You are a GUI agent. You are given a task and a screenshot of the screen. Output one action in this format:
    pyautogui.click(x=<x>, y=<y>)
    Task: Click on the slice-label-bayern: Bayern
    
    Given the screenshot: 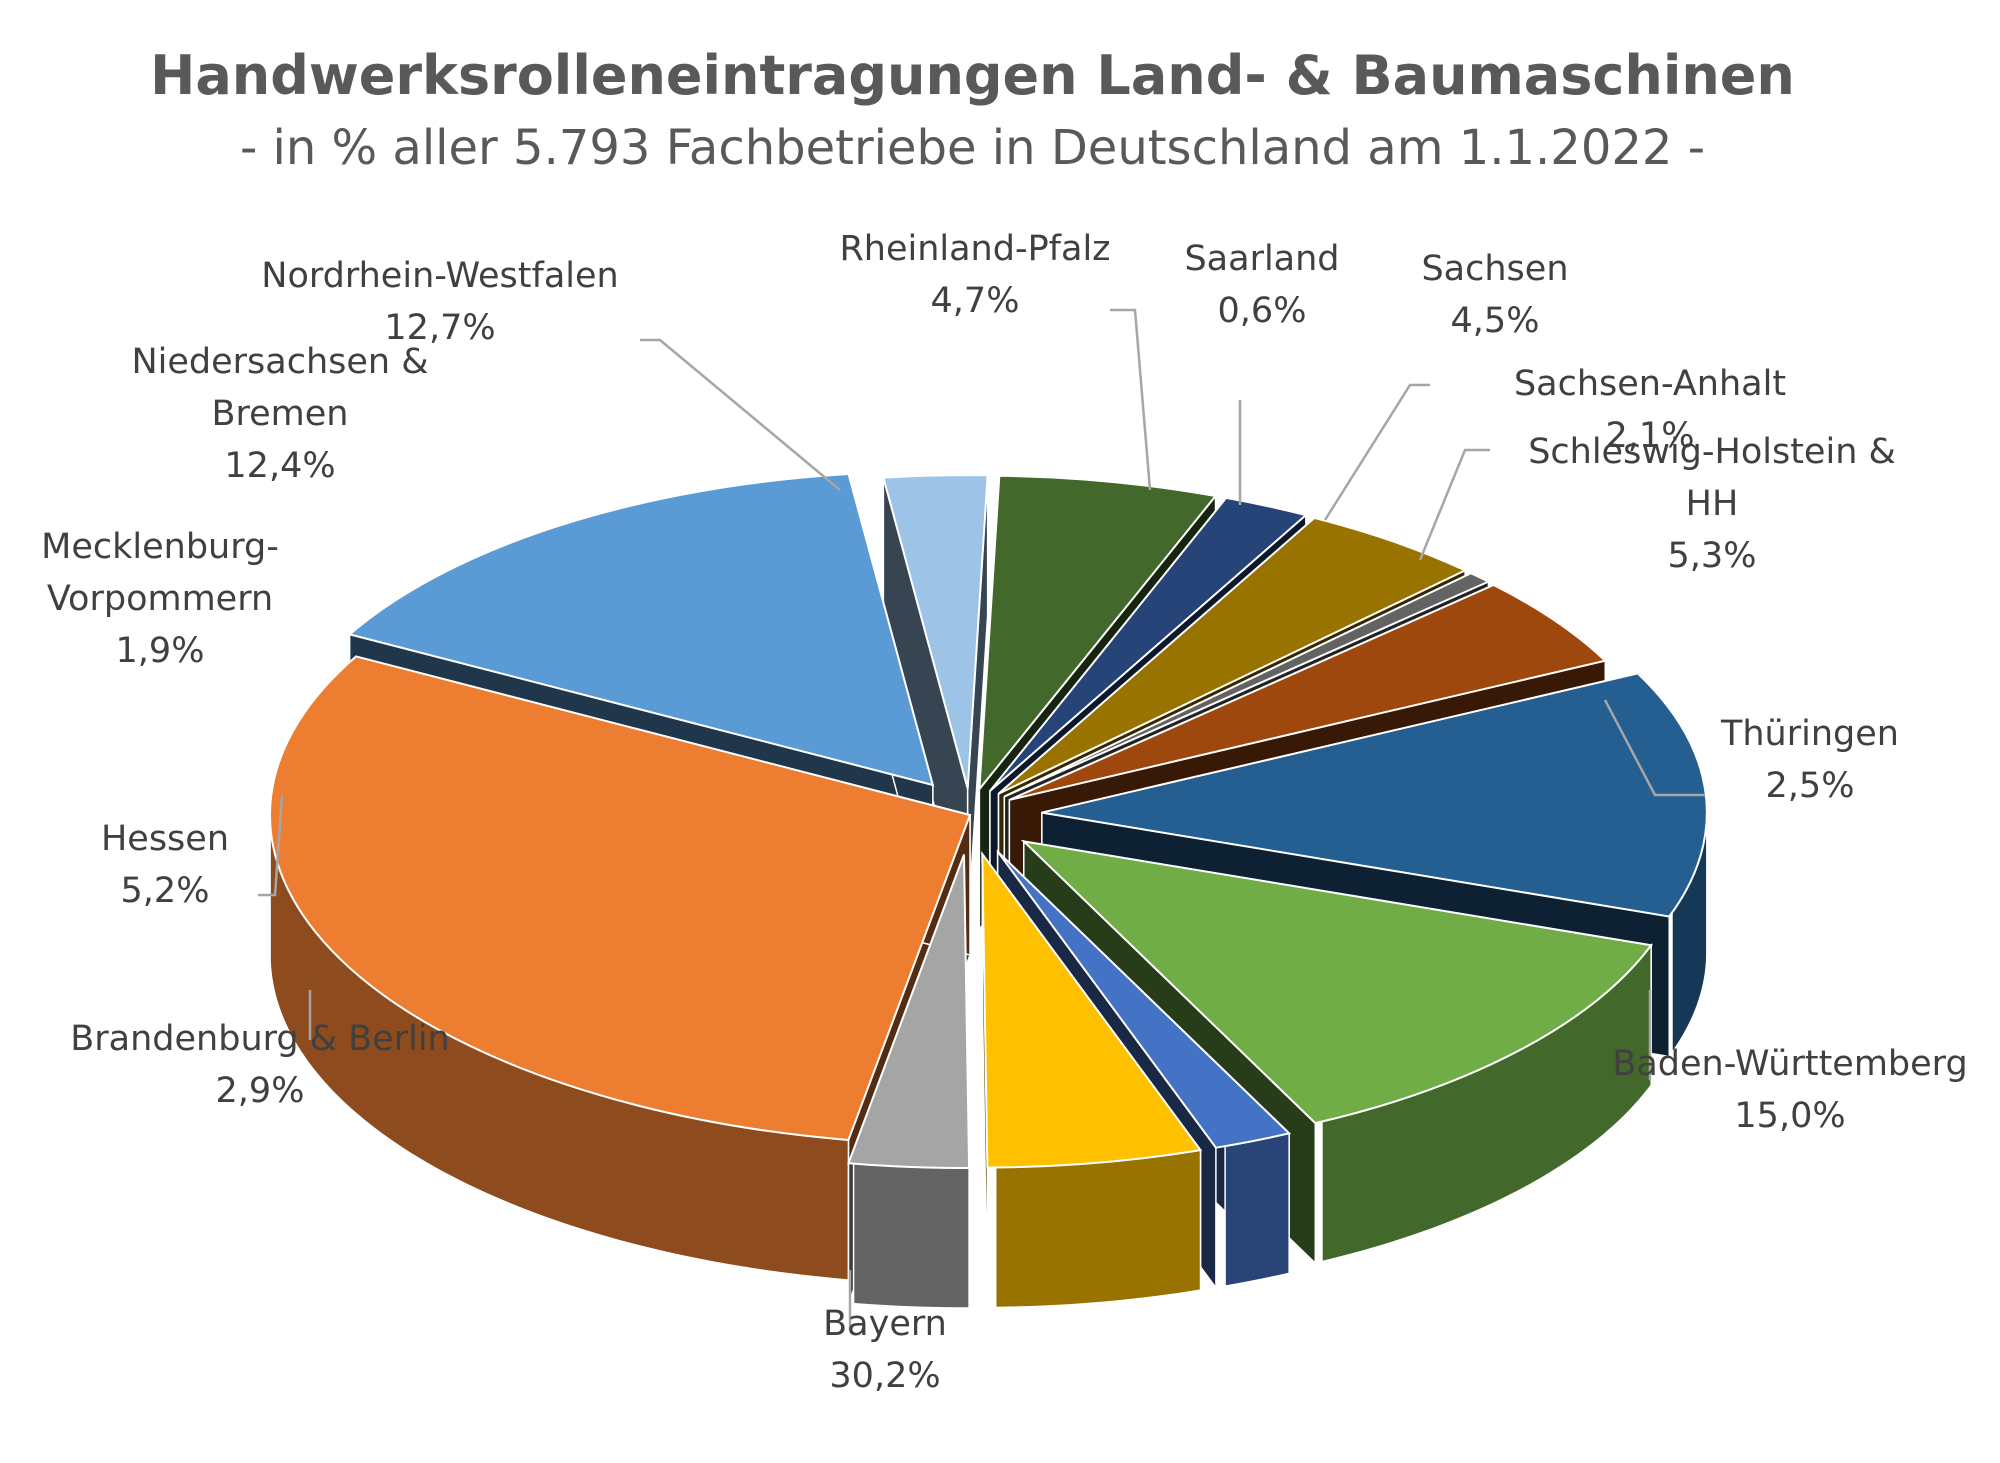 What is the action you would take?
    pyautogui.click(x=885, y=1324)
    